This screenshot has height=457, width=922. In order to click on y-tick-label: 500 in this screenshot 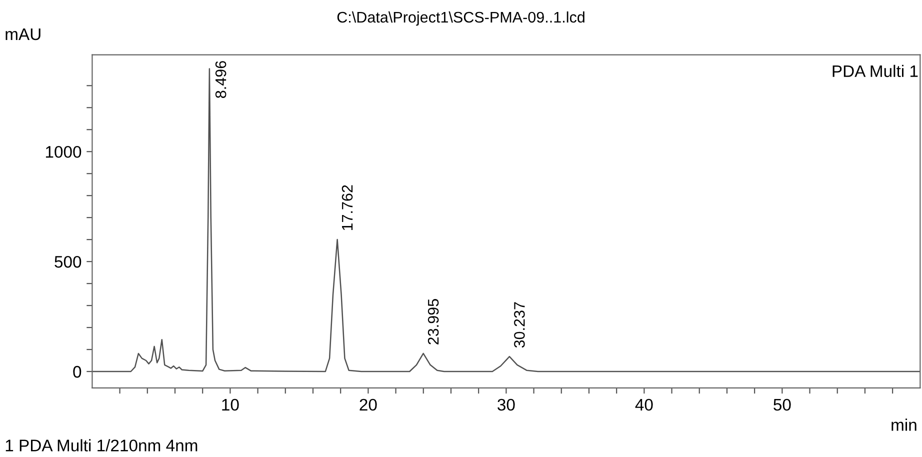, I will do `click(68, 262)`.